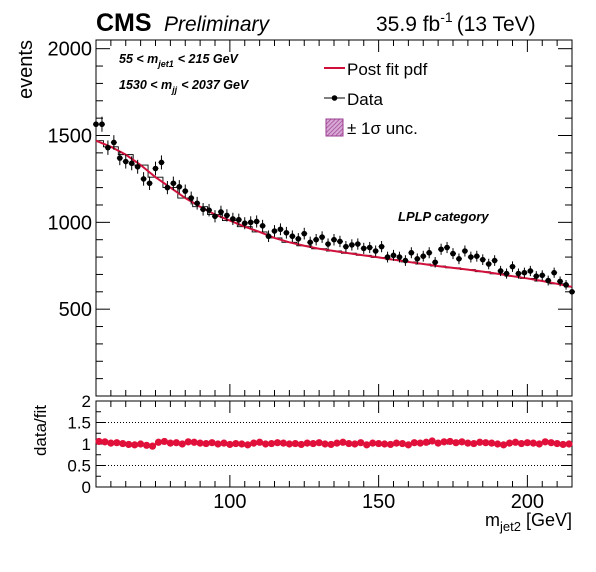  Describe the element at coordinates (75, 310) in the screenshot. I see `main-y-tick-label: 500` at that location.